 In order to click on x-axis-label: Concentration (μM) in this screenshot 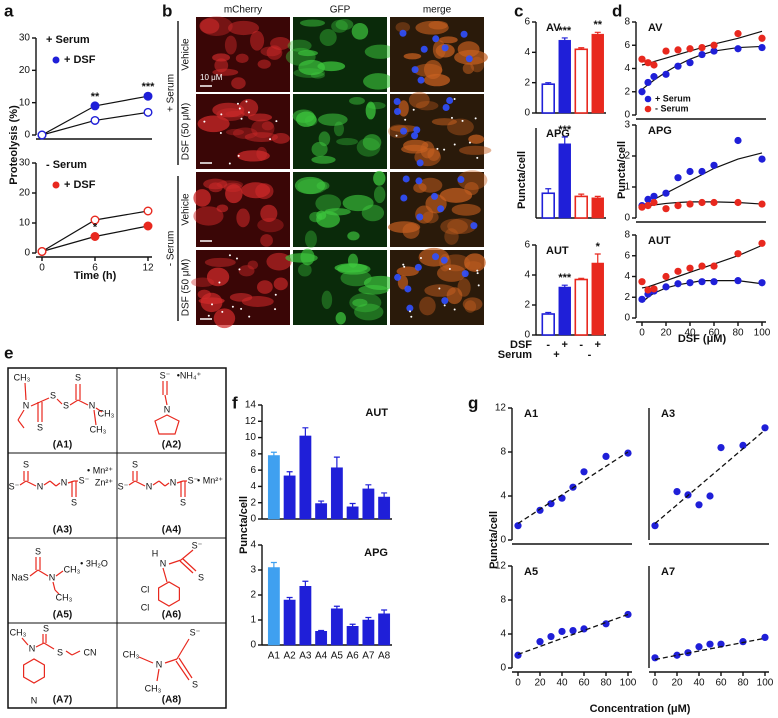, I will do `click(640, 709)`.